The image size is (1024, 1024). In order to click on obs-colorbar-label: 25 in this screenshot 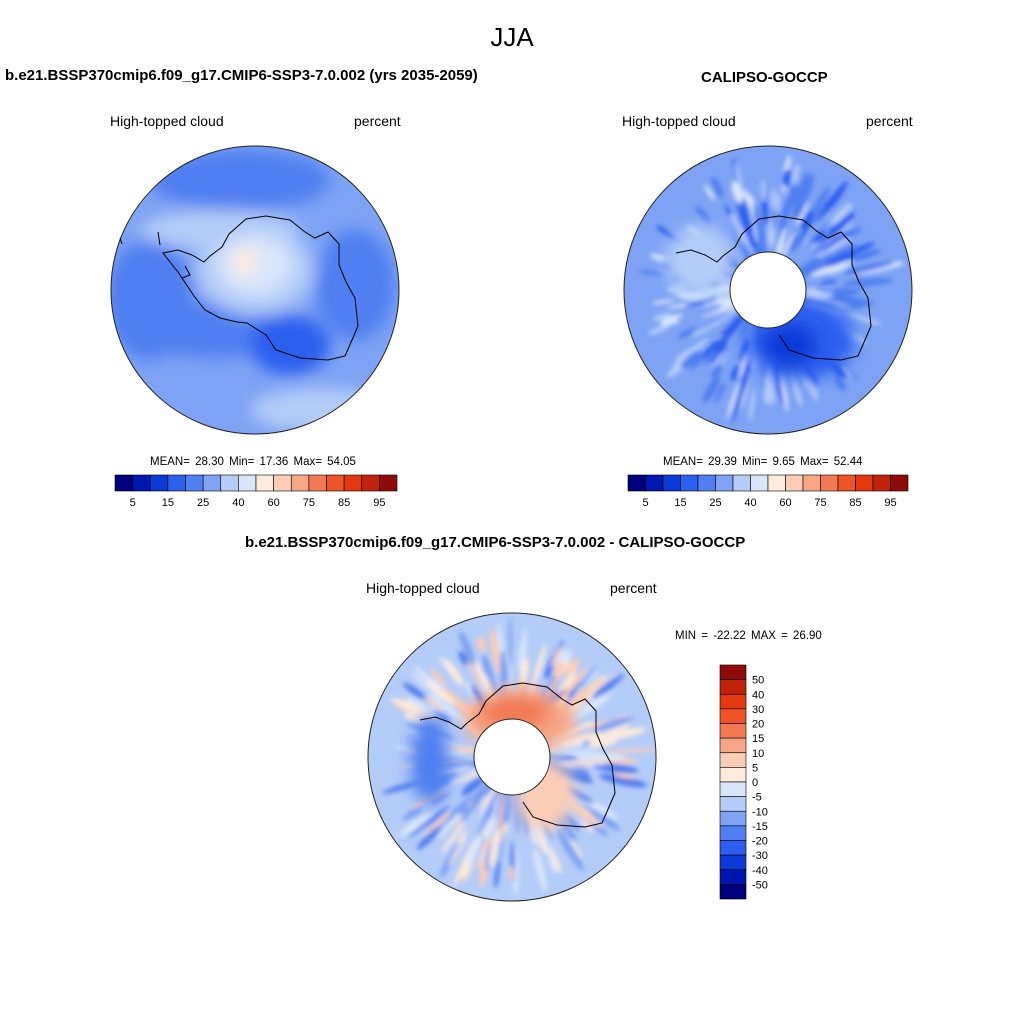, I will do `click(715, 503)`.